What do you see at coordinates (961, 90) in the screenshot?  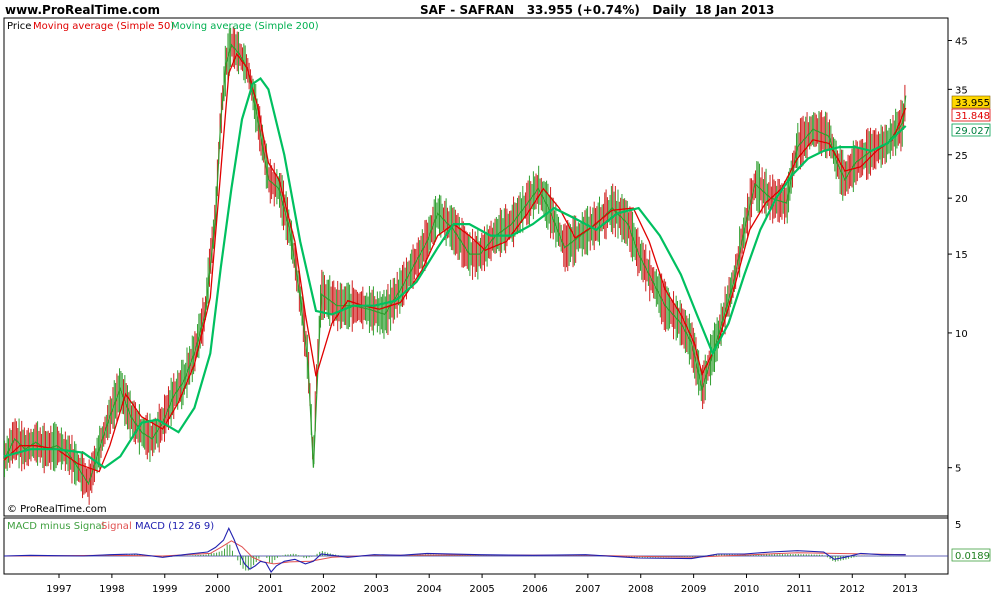 I see `price-tick-label: 35` at bounding box center [961, 90].